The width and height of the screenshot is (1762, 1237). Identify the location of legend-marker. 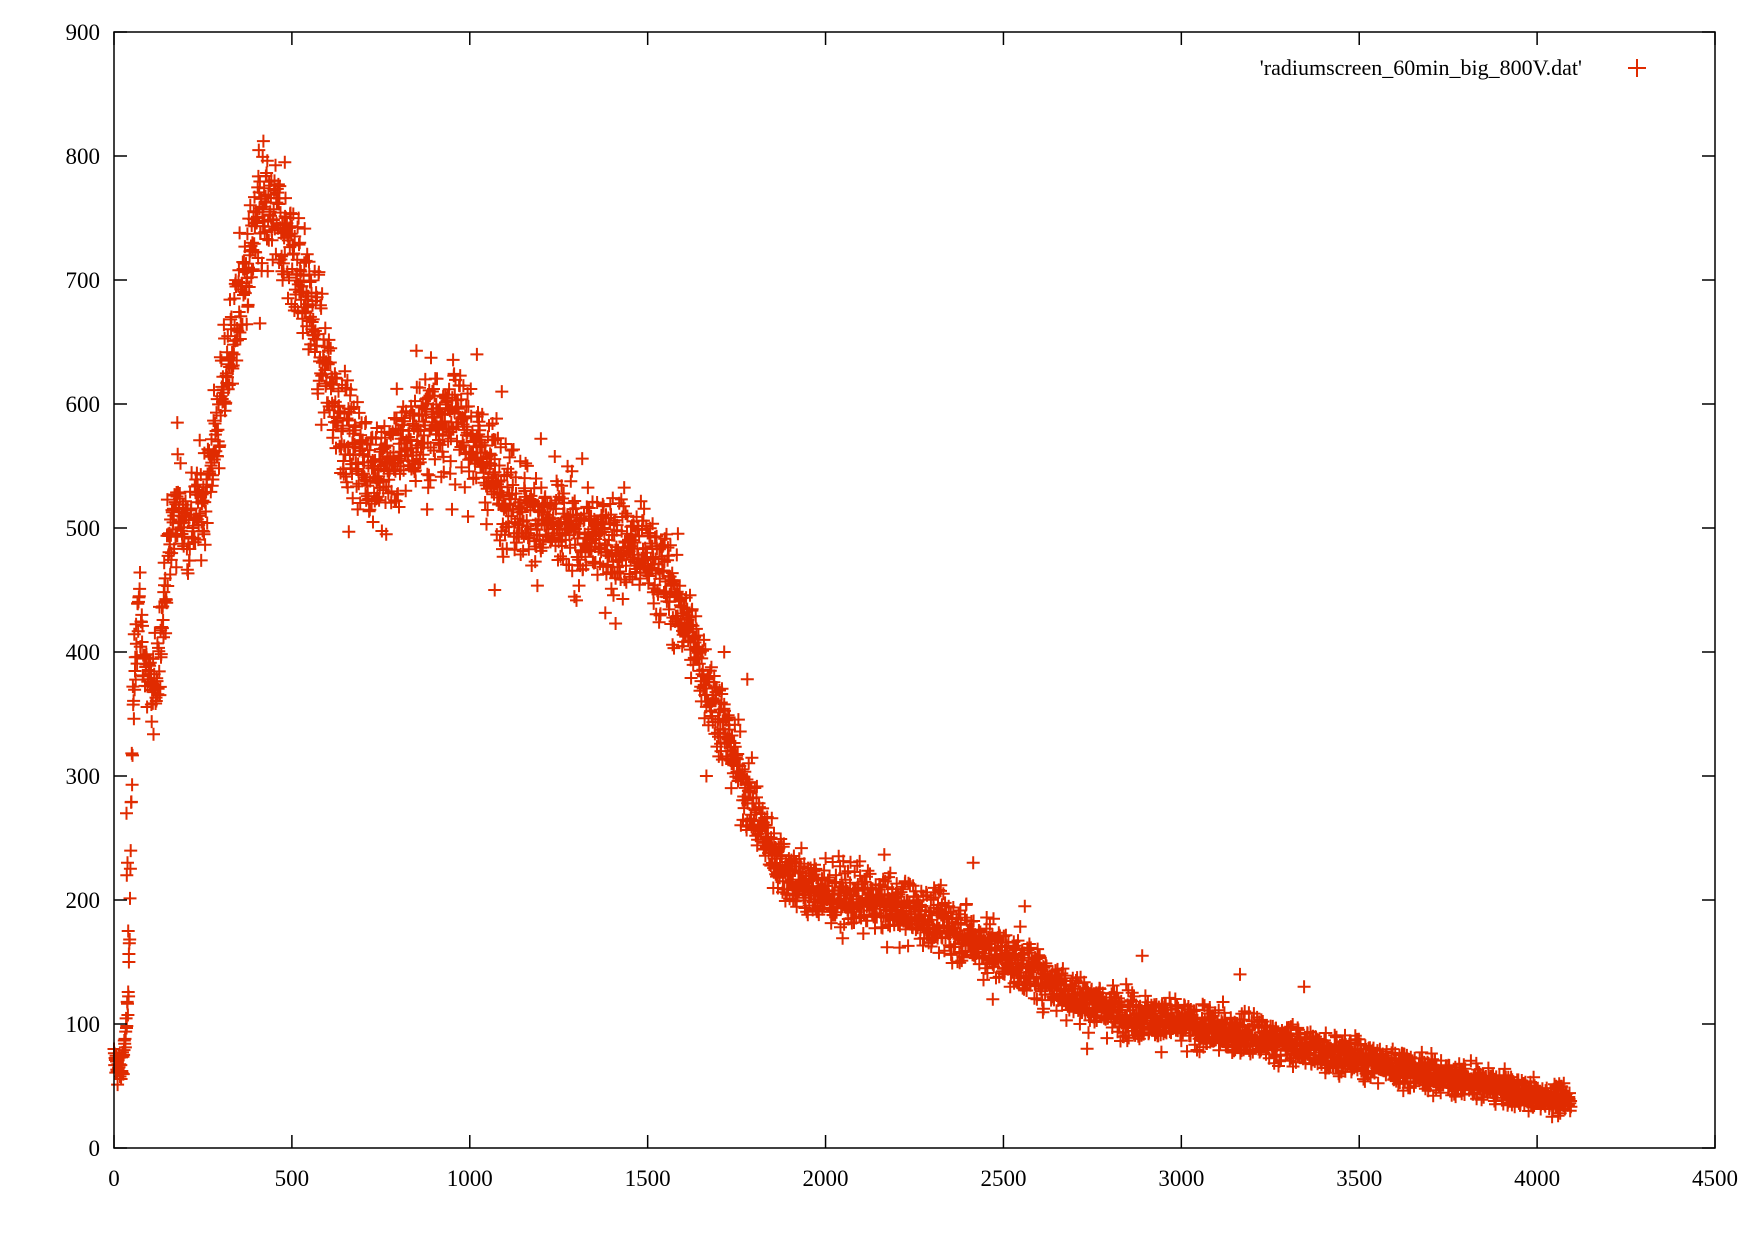
(1637, 68).